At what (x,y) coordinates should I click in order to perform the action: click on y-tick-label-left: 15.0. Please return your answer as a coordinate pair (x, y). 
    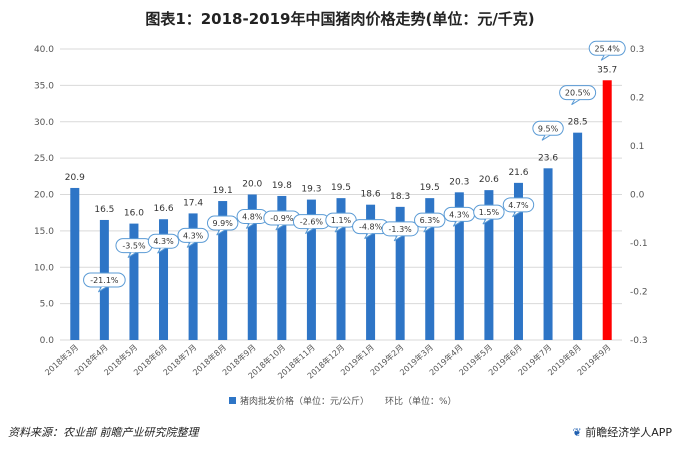
    Looking at the image, I should click on (44, 232).